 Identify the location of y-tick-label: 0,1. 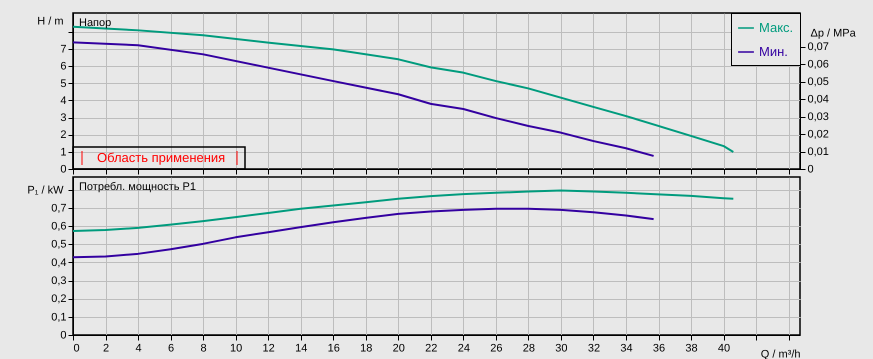
(58, 317).